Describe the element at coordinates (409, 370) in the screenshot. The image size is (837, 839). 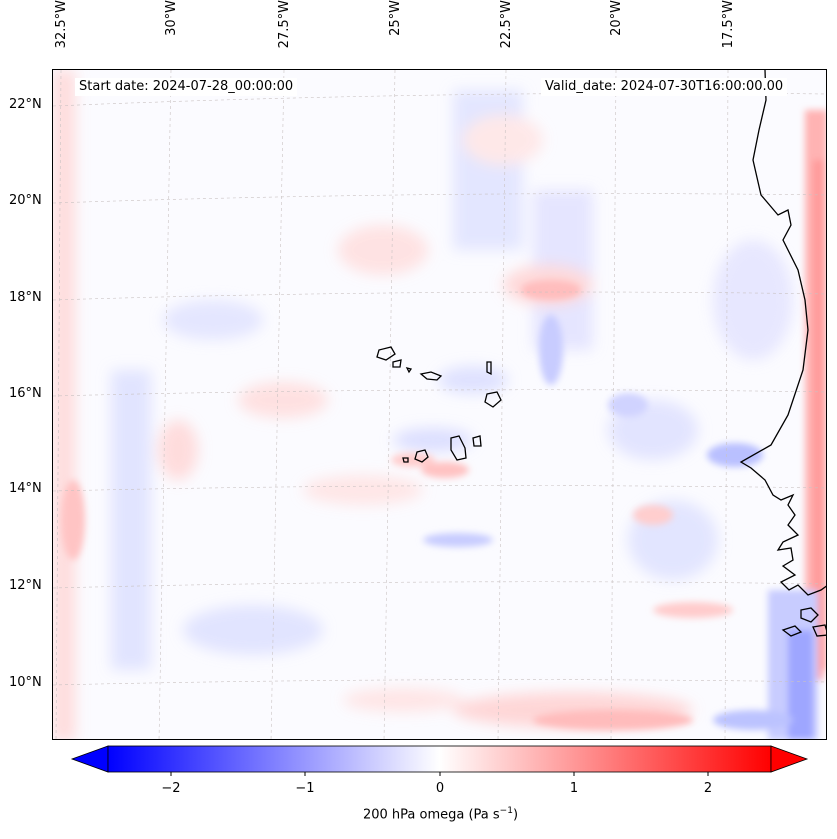
I see `santa-luzia-island` at that location.